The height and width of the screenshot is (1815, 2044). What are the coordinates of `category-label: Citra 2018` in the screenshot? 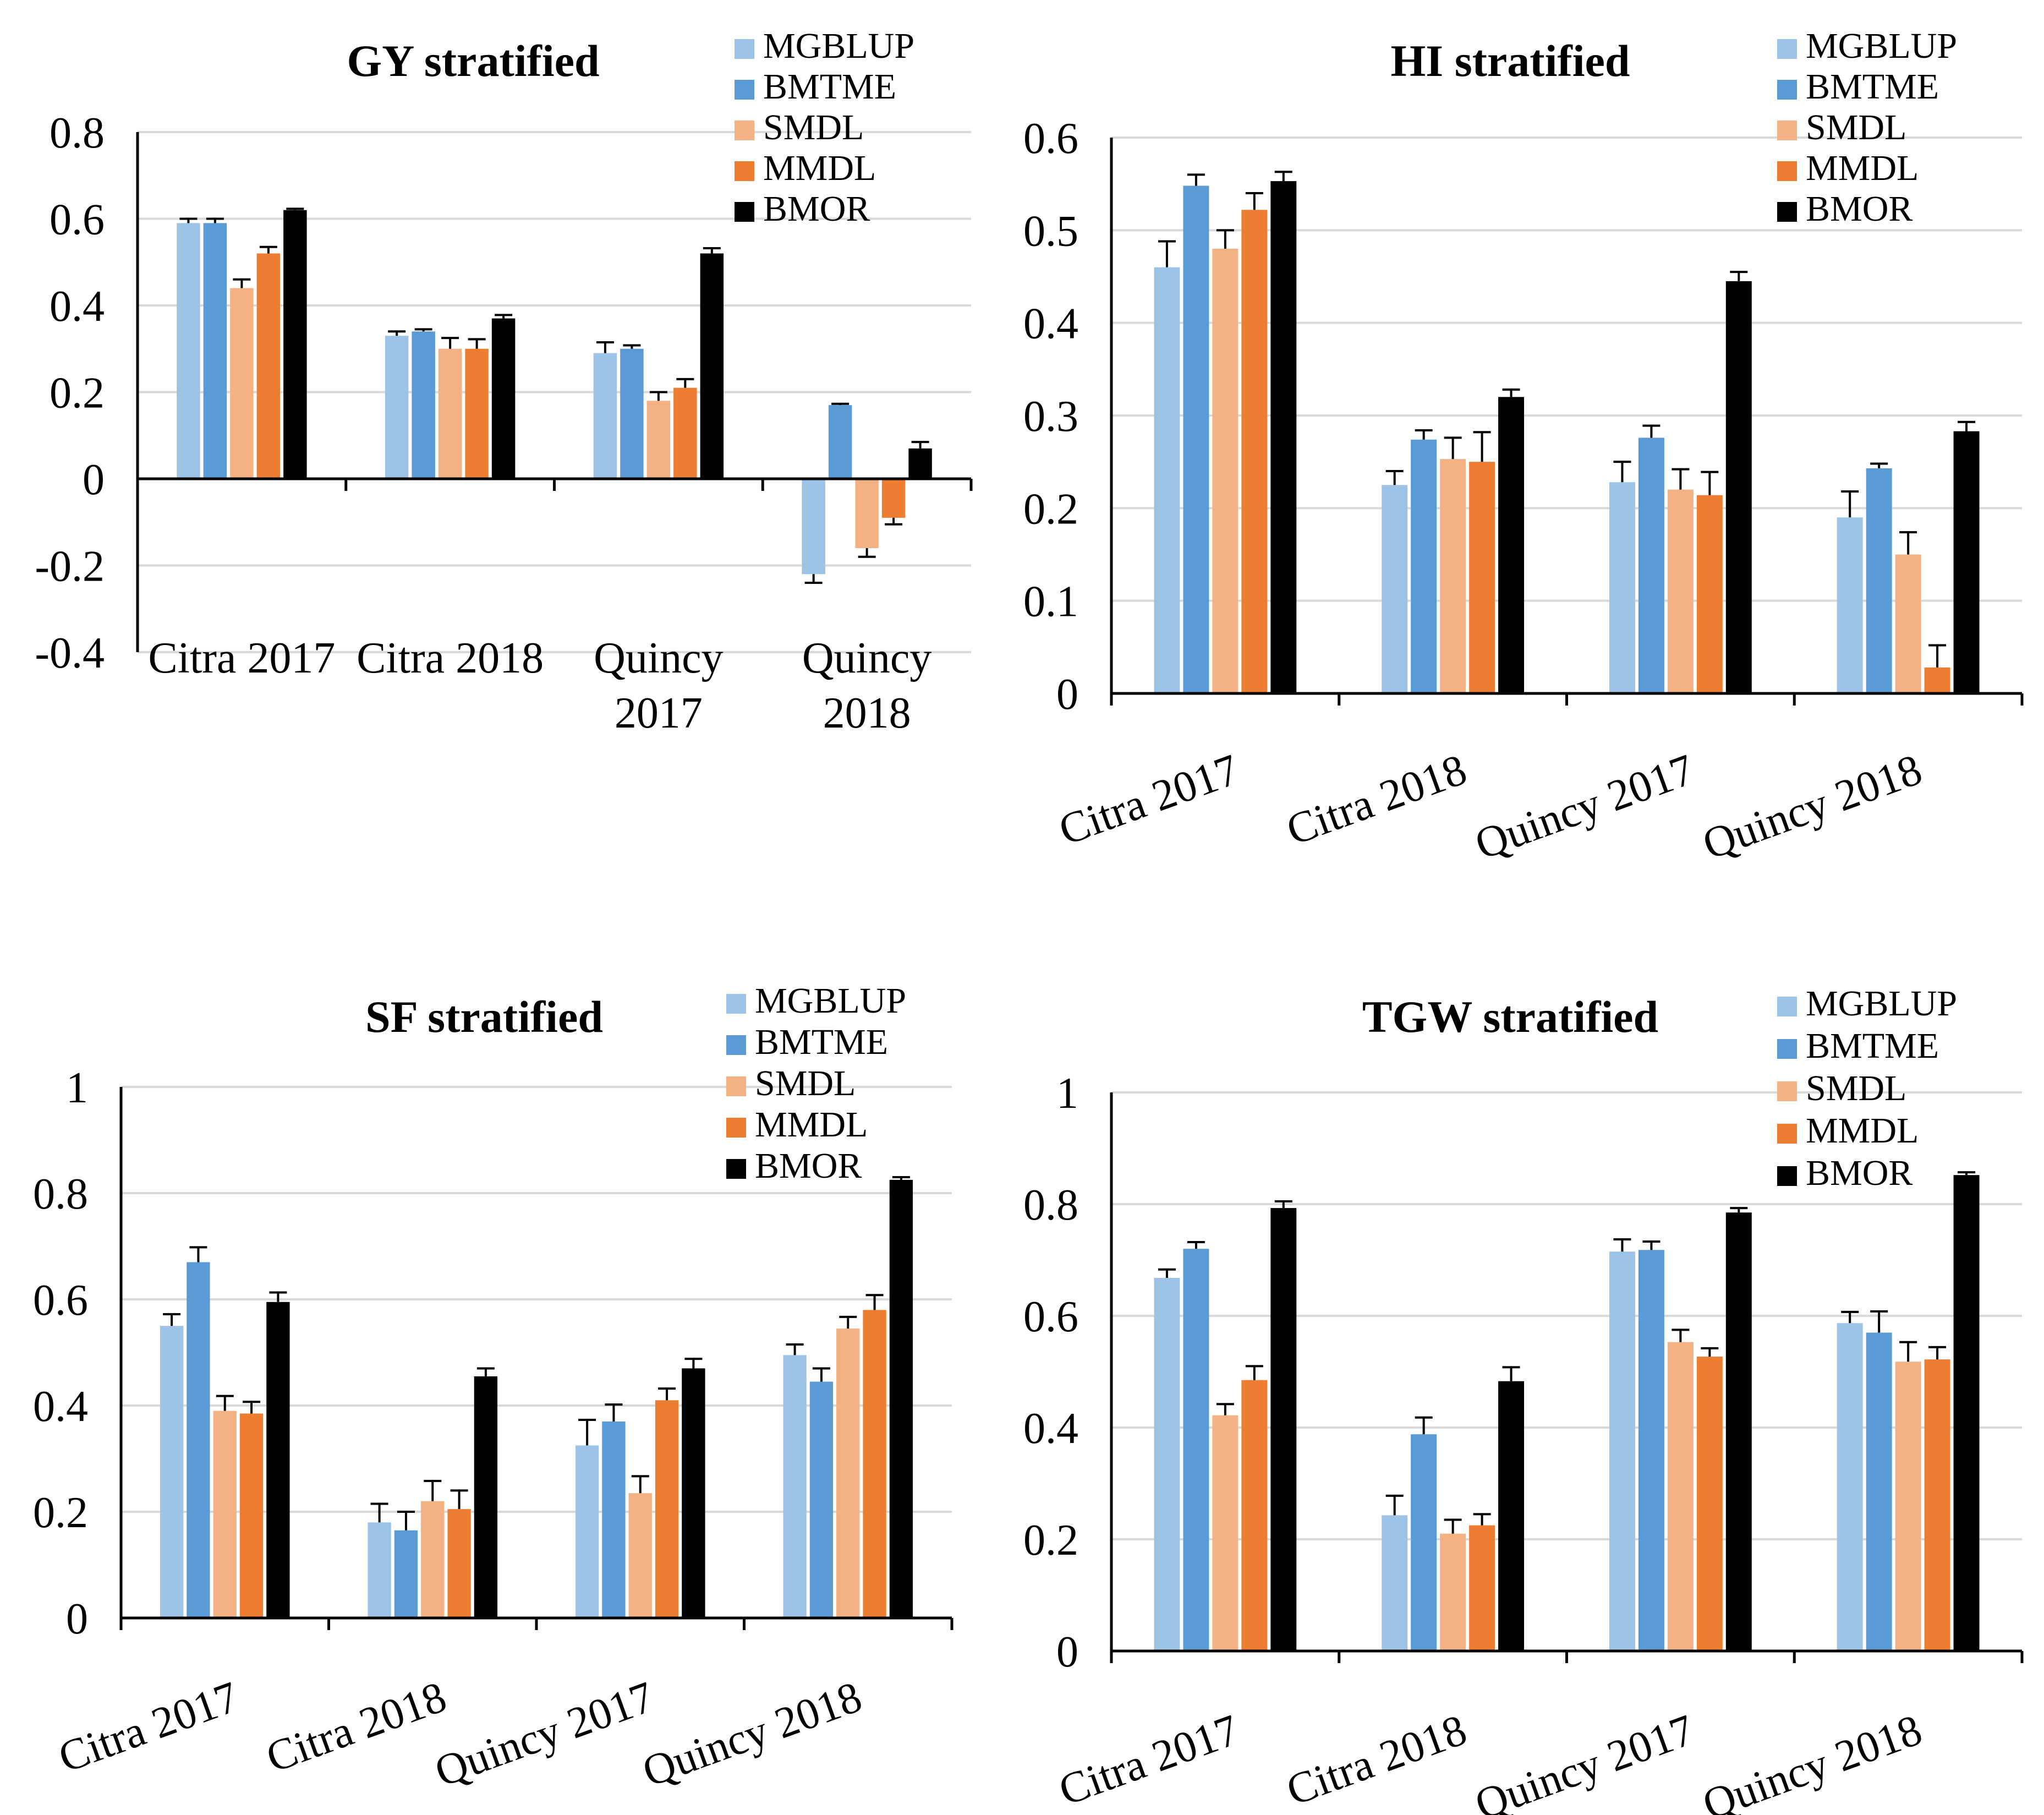 It's located at (1376, 800).